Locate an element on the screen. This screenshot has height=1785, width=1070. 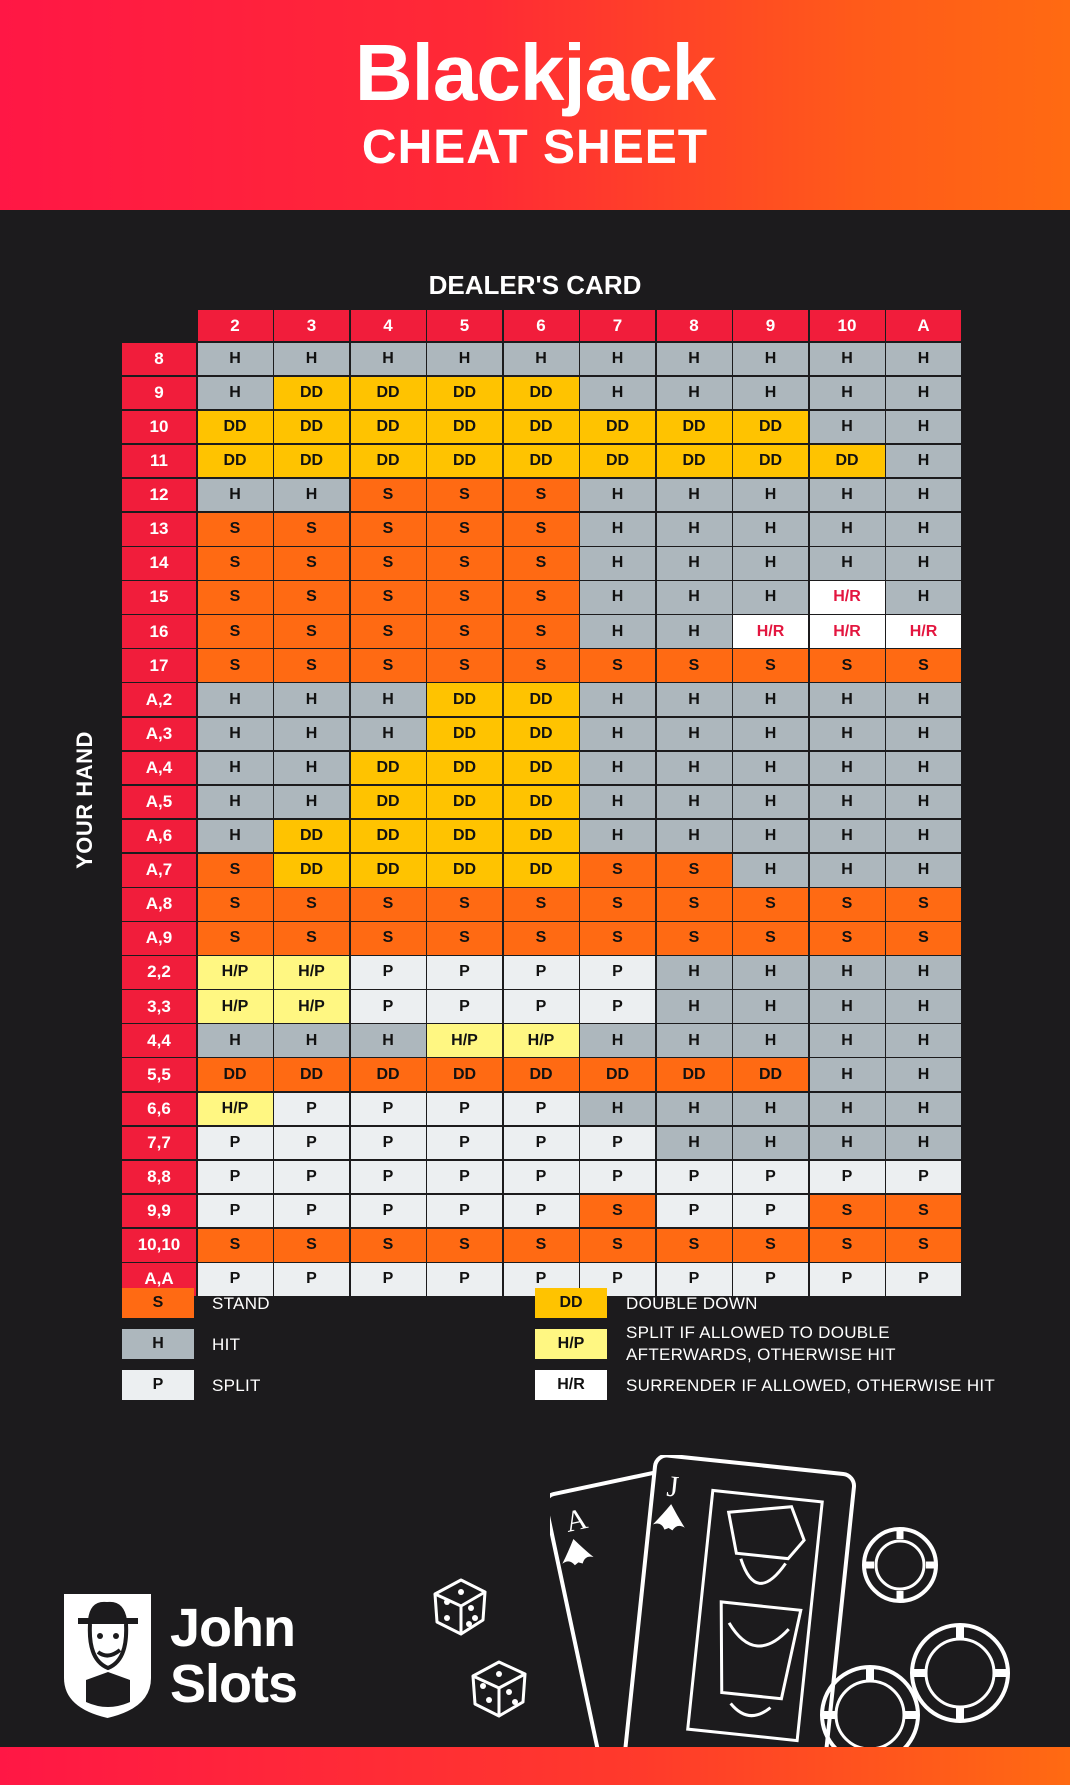
legend-hp-line2: AFTERWARDS, OTHERWISE HIT is located at coordinates (761, 1354).